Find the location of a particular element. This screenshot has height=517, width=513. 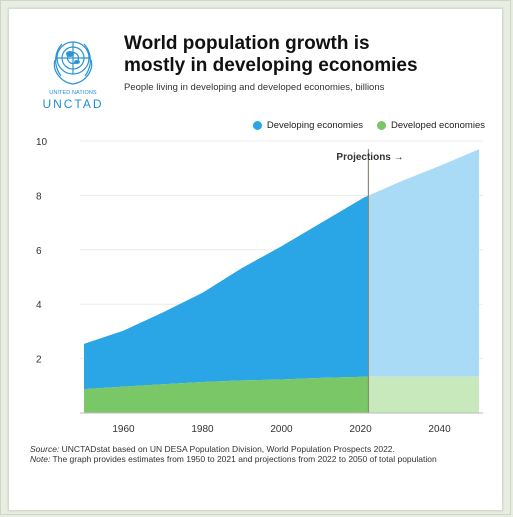

title-line-1: World population growth is is located at coordinates (247, 43).